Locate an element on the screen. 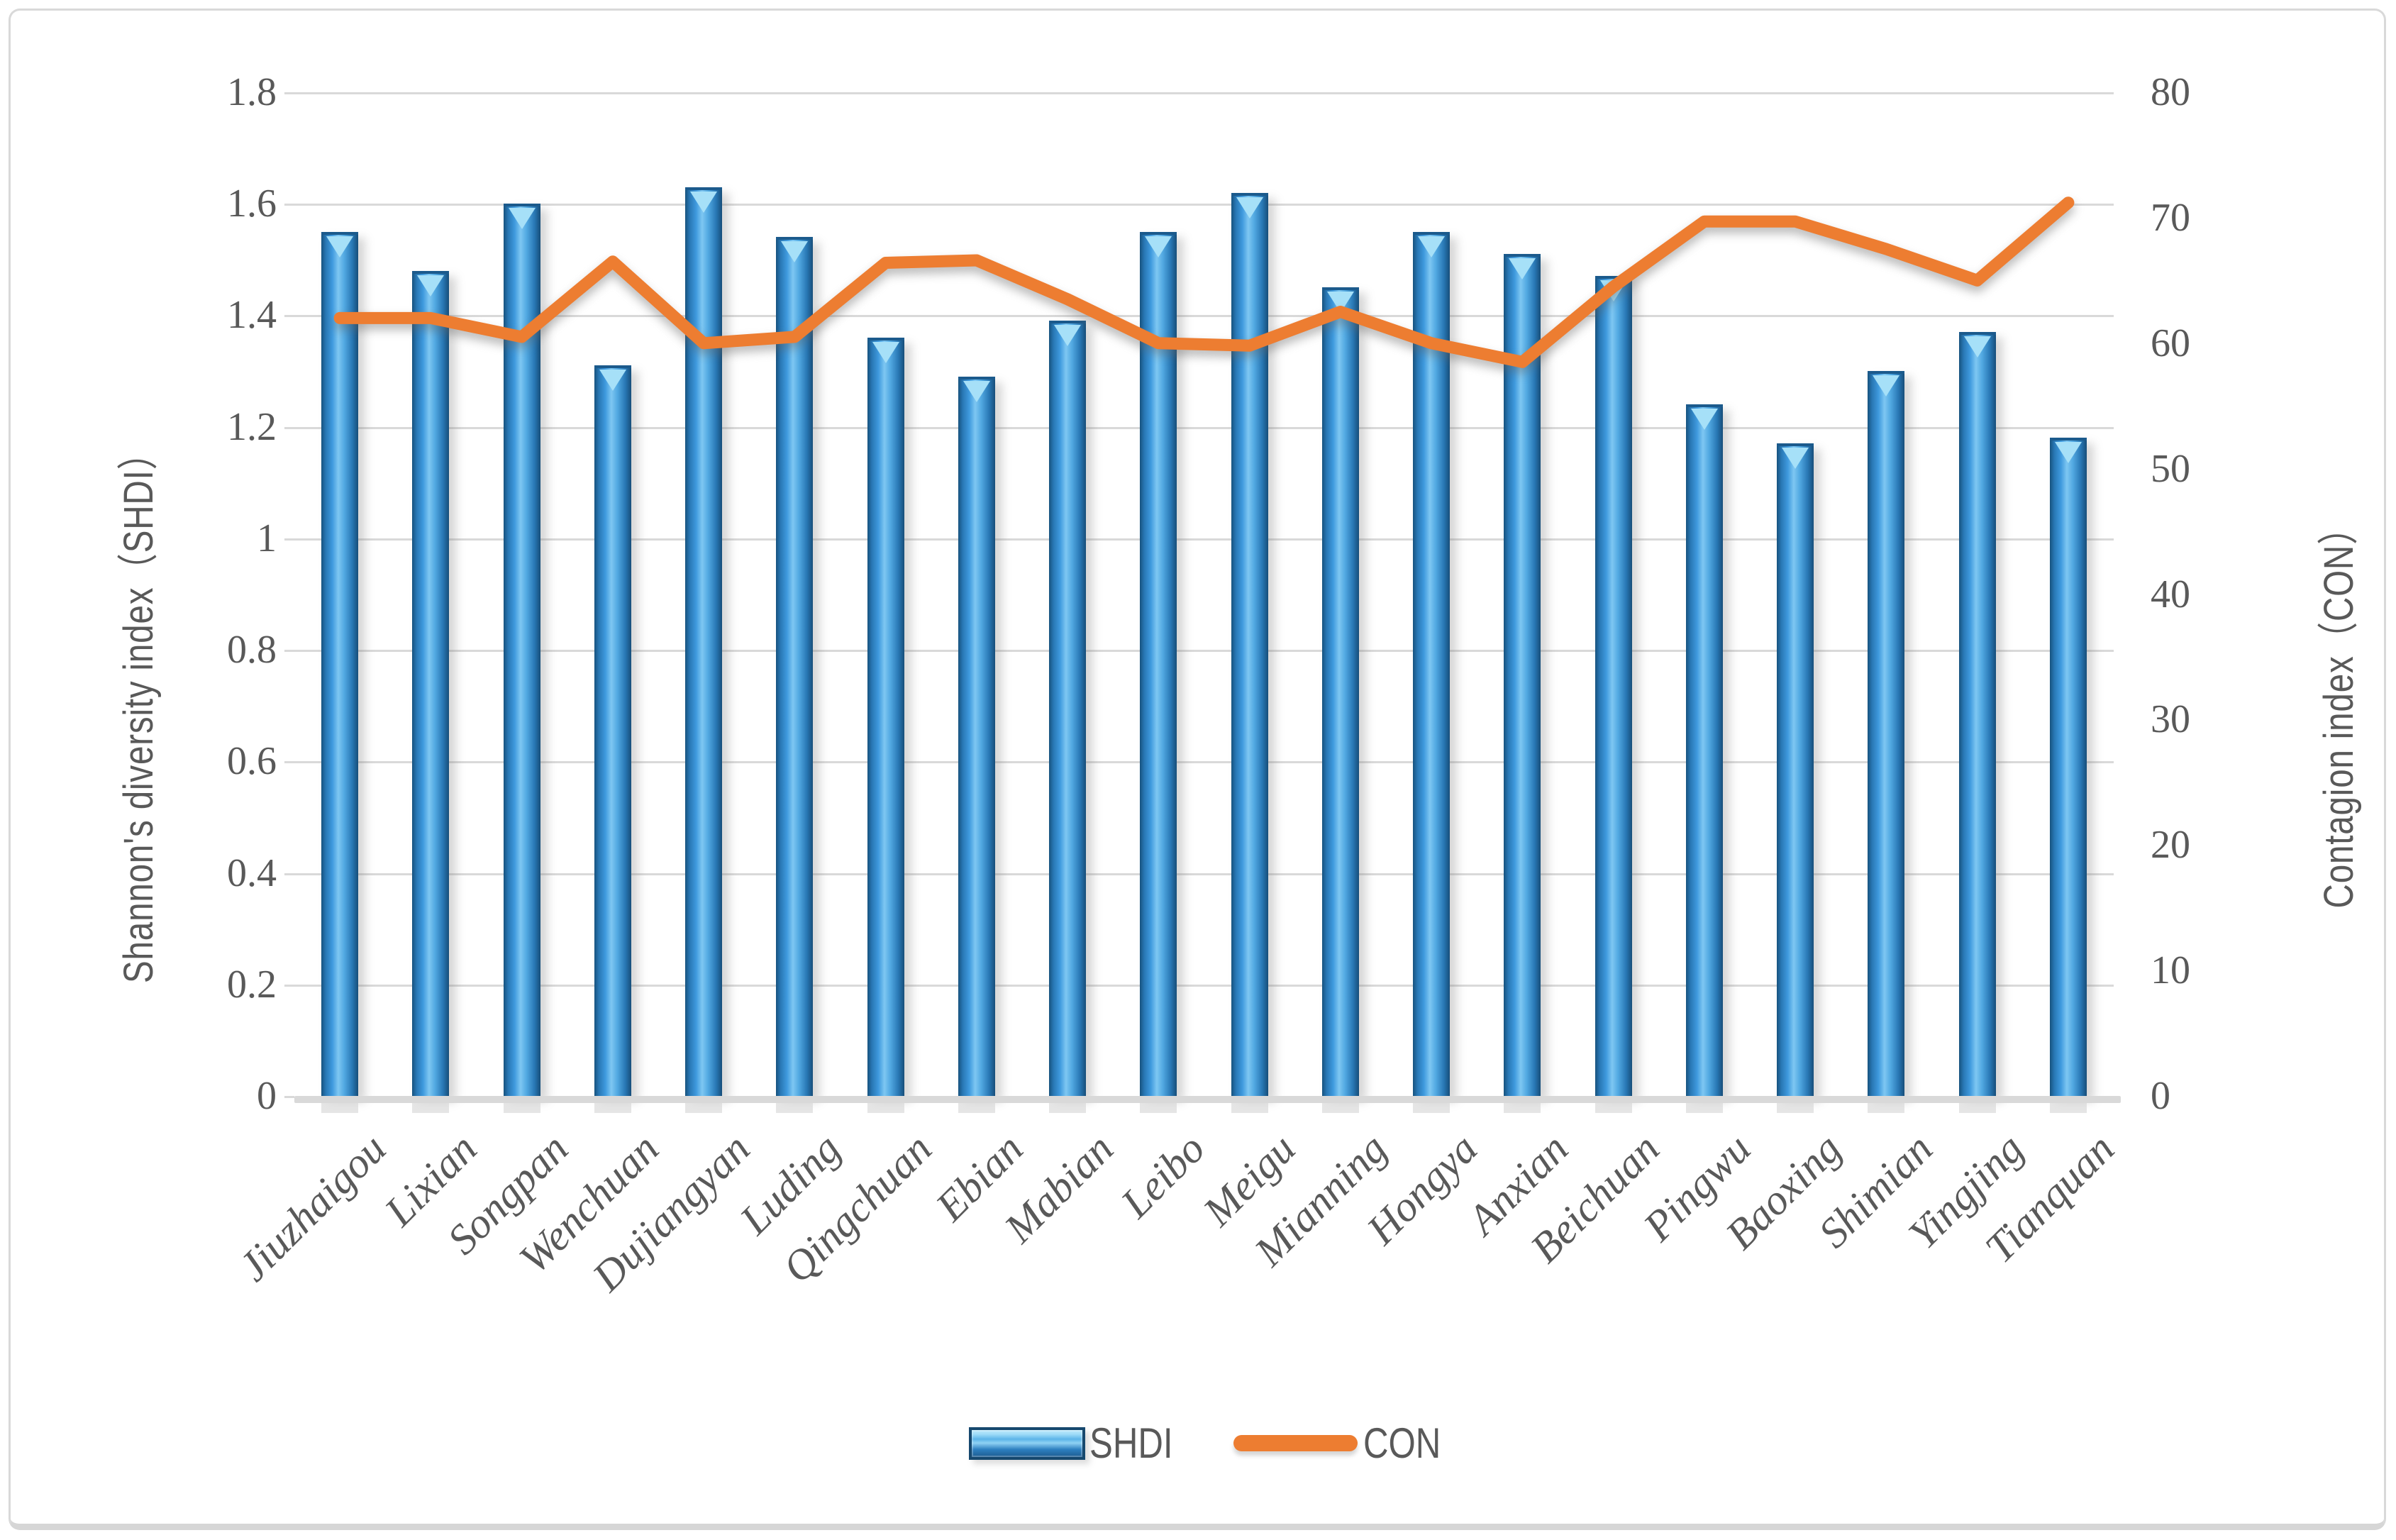  left-axis-tick-label: 0.8 is located at coordinates (252, 650).